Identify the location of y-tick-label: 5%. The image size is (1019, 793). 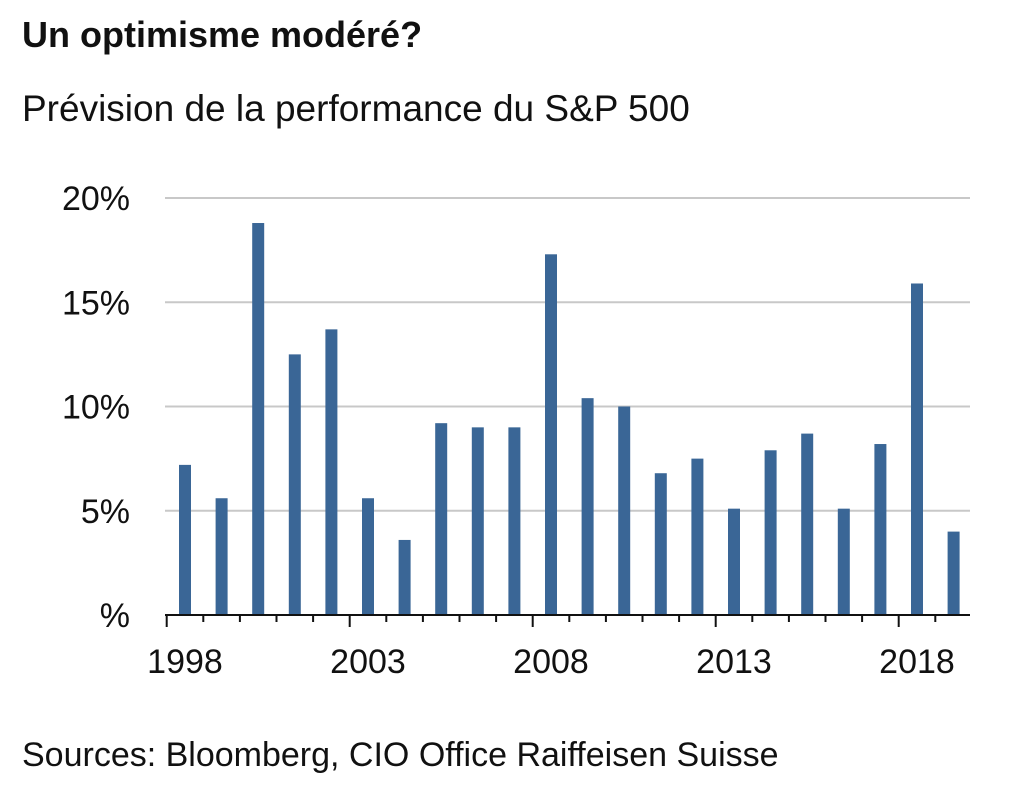
(105, 512).